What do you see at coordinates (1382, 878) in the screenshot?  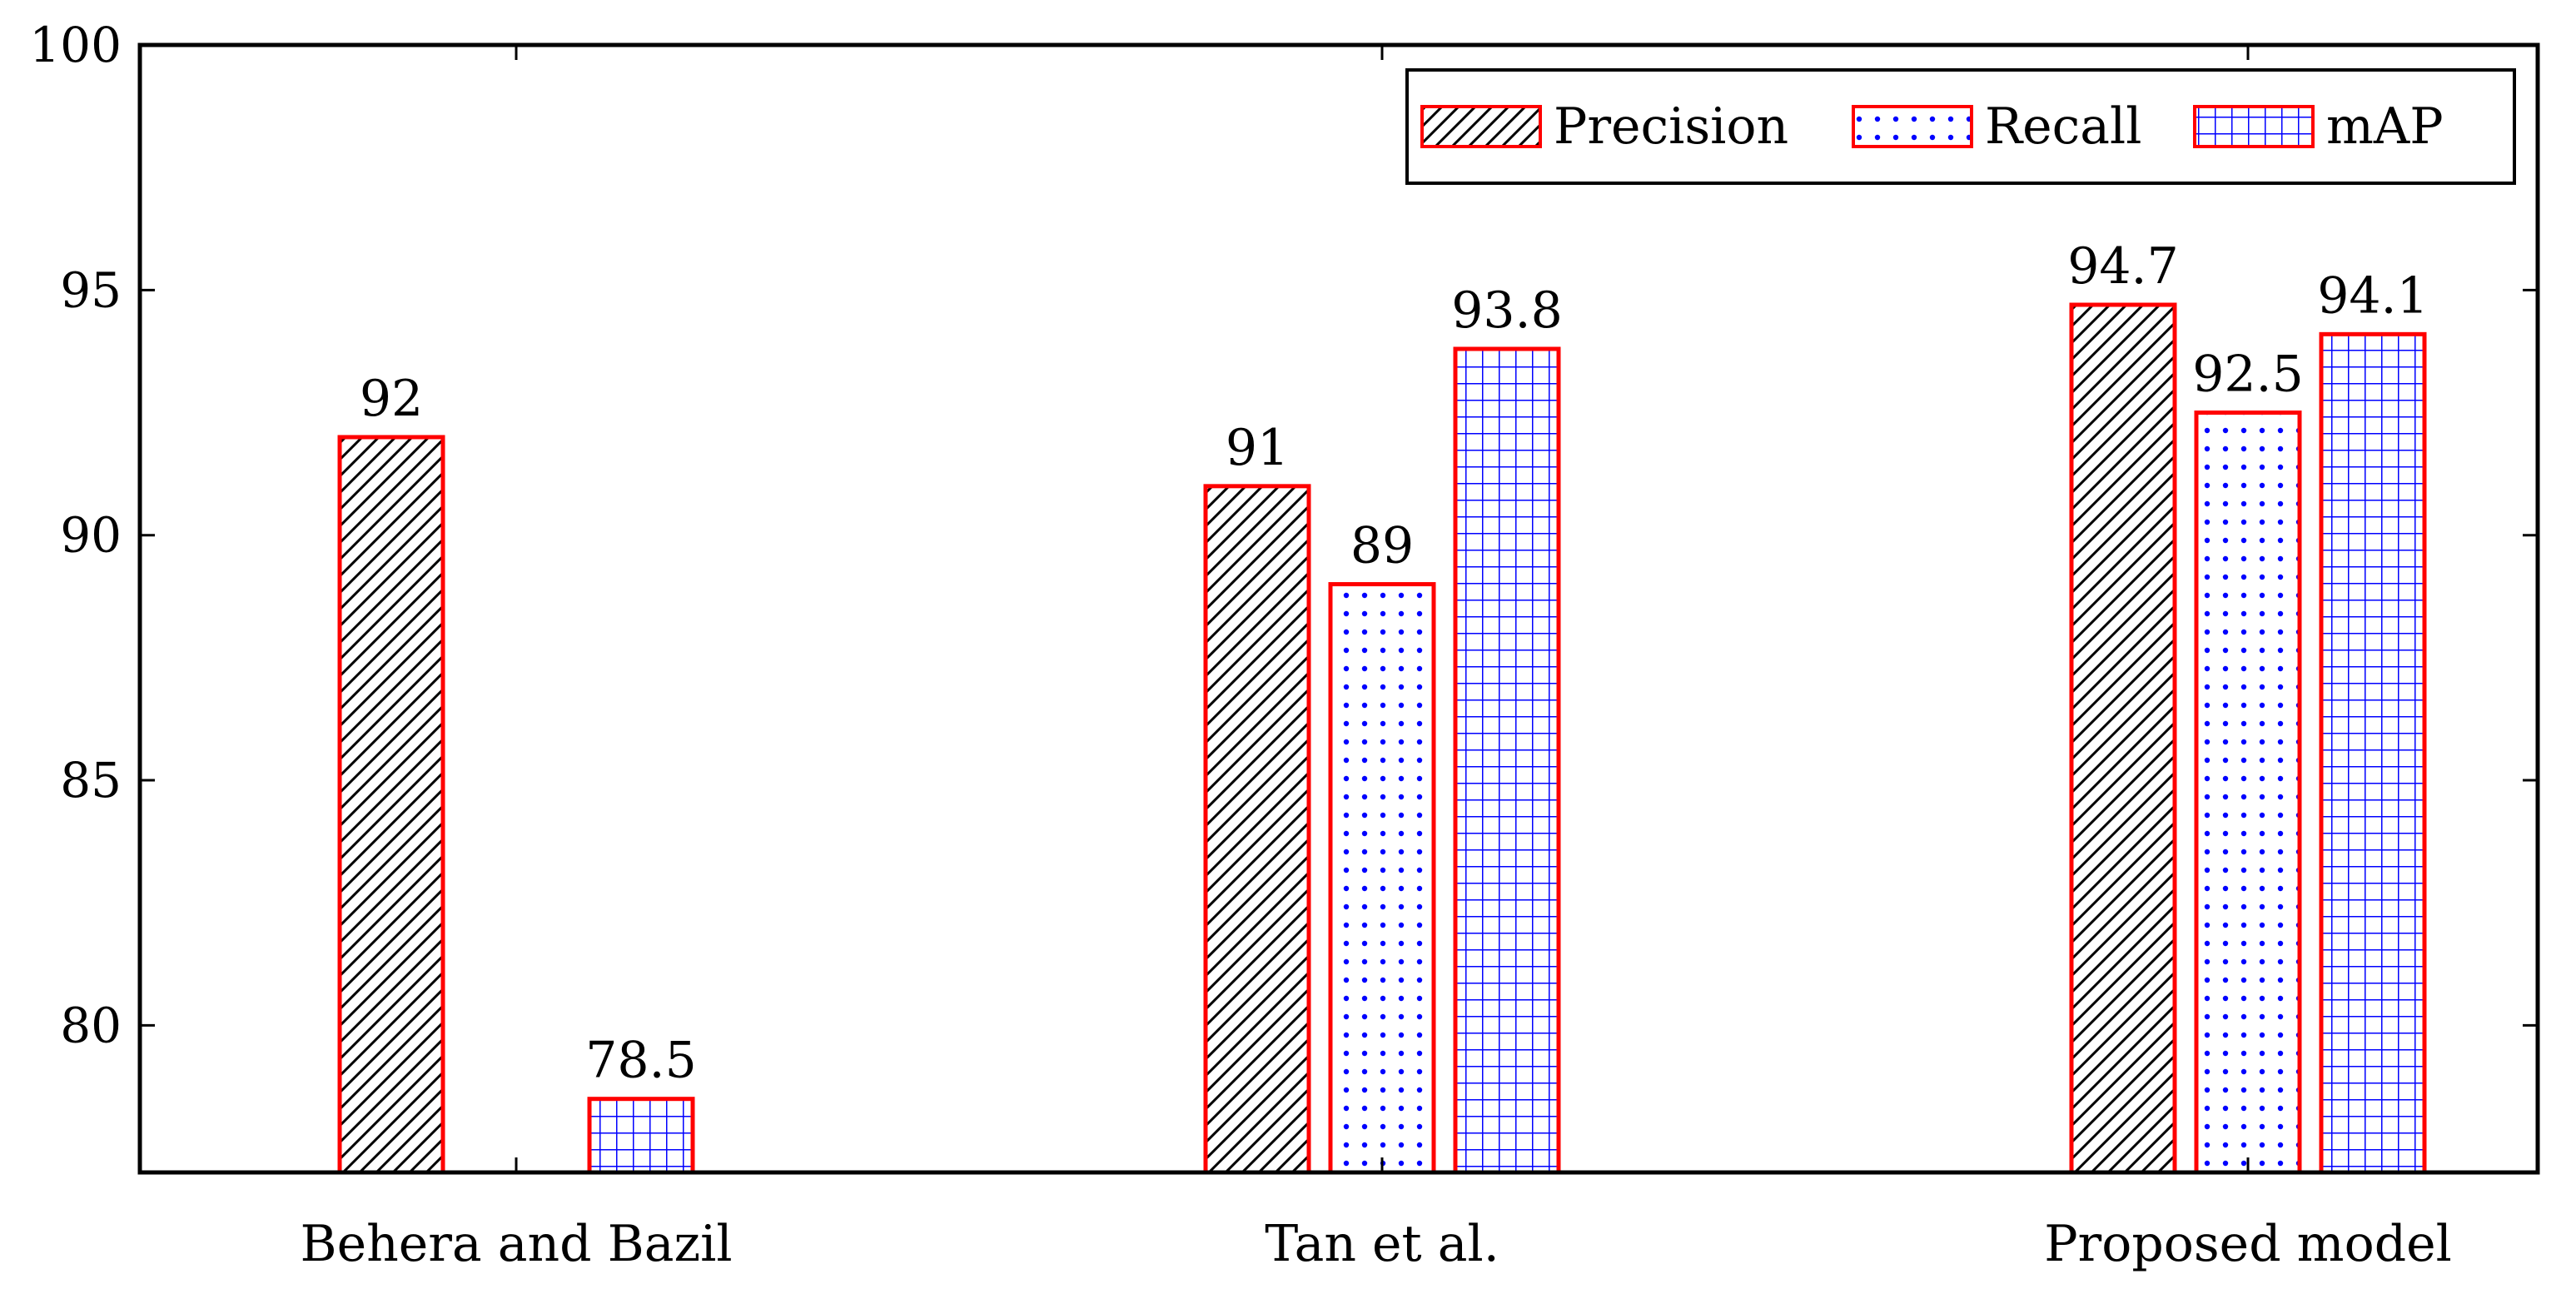 I see `bar-recall-tan-et-al` at bounding box center [1382, 878].